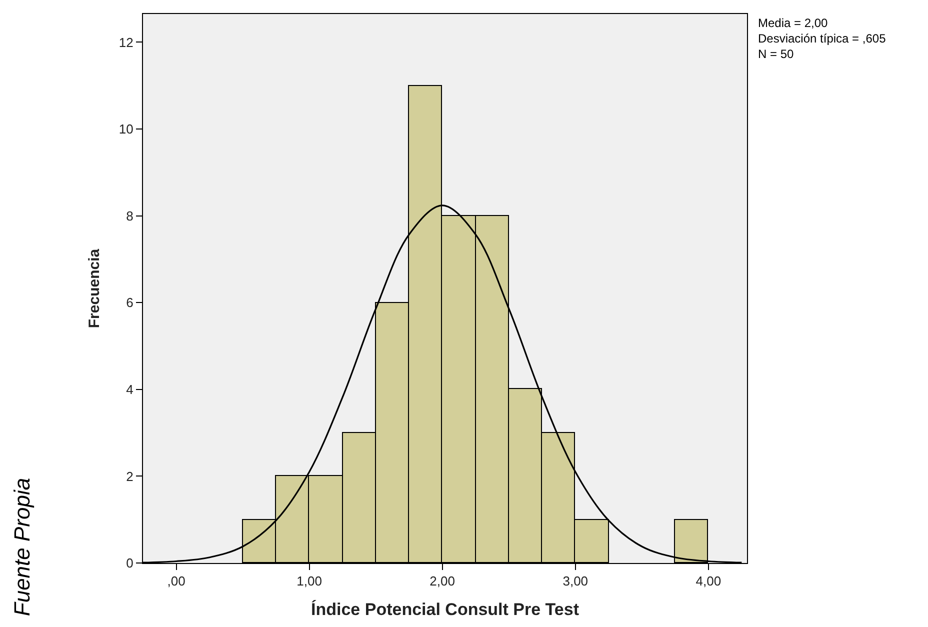  Describe the element at coordinates (176, 581) in the screenshot. I see `x-tick-label: ,00` at that location.